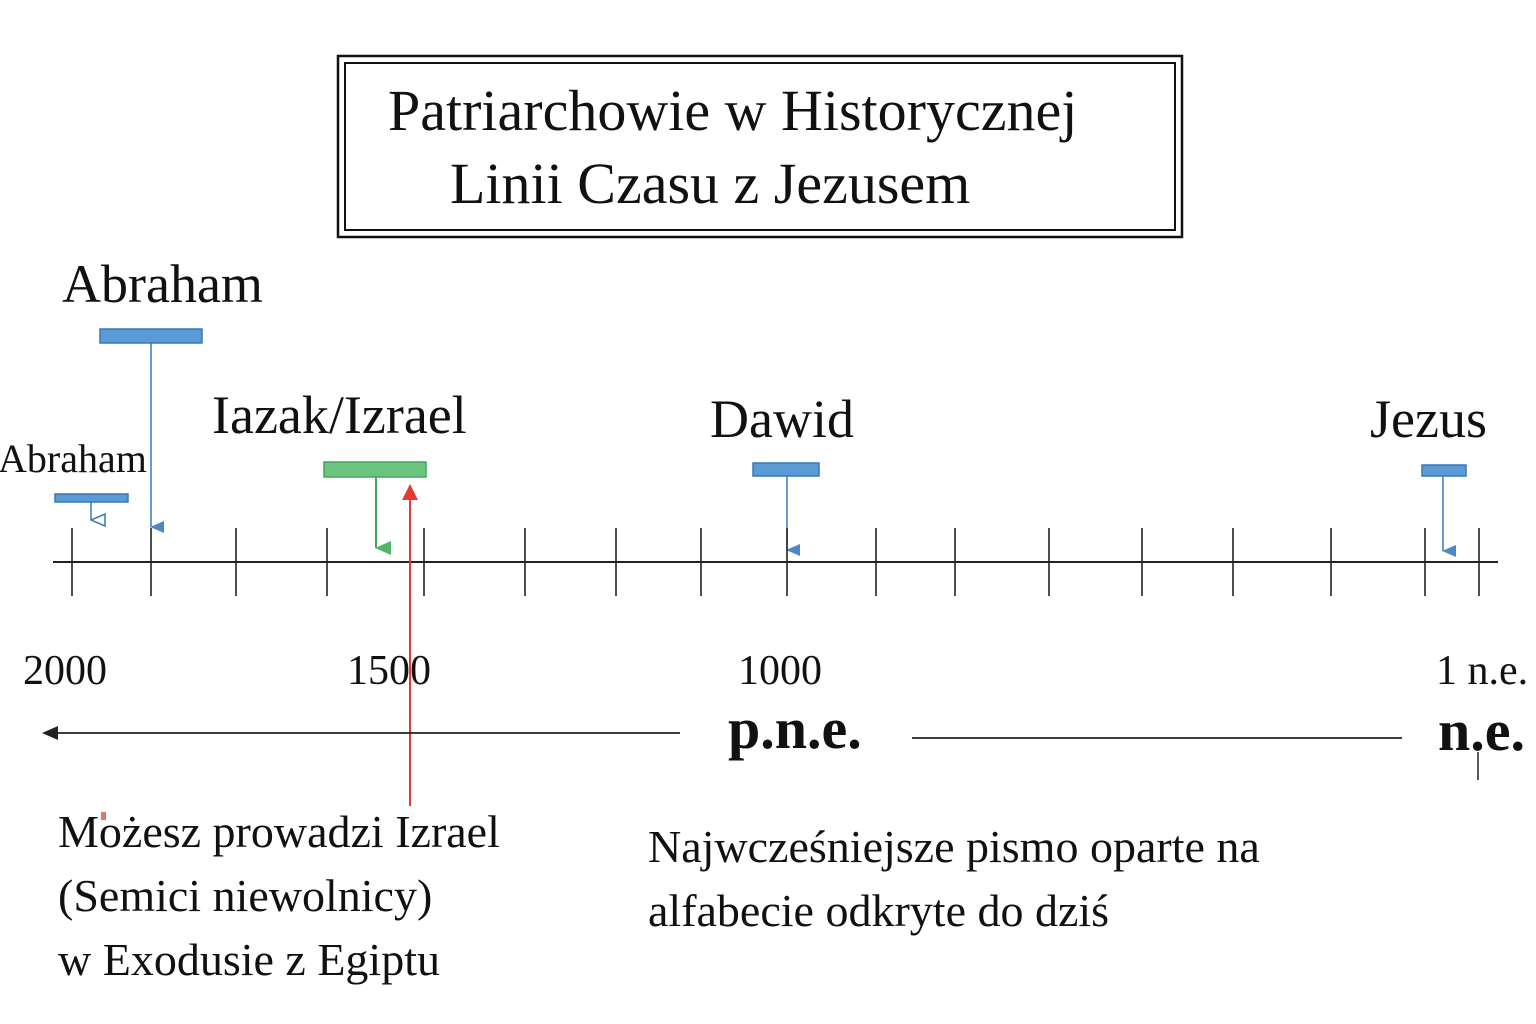  Describe the element at coordinates (375, 469) in the screenshot. I see `bar-isaac` at that location.